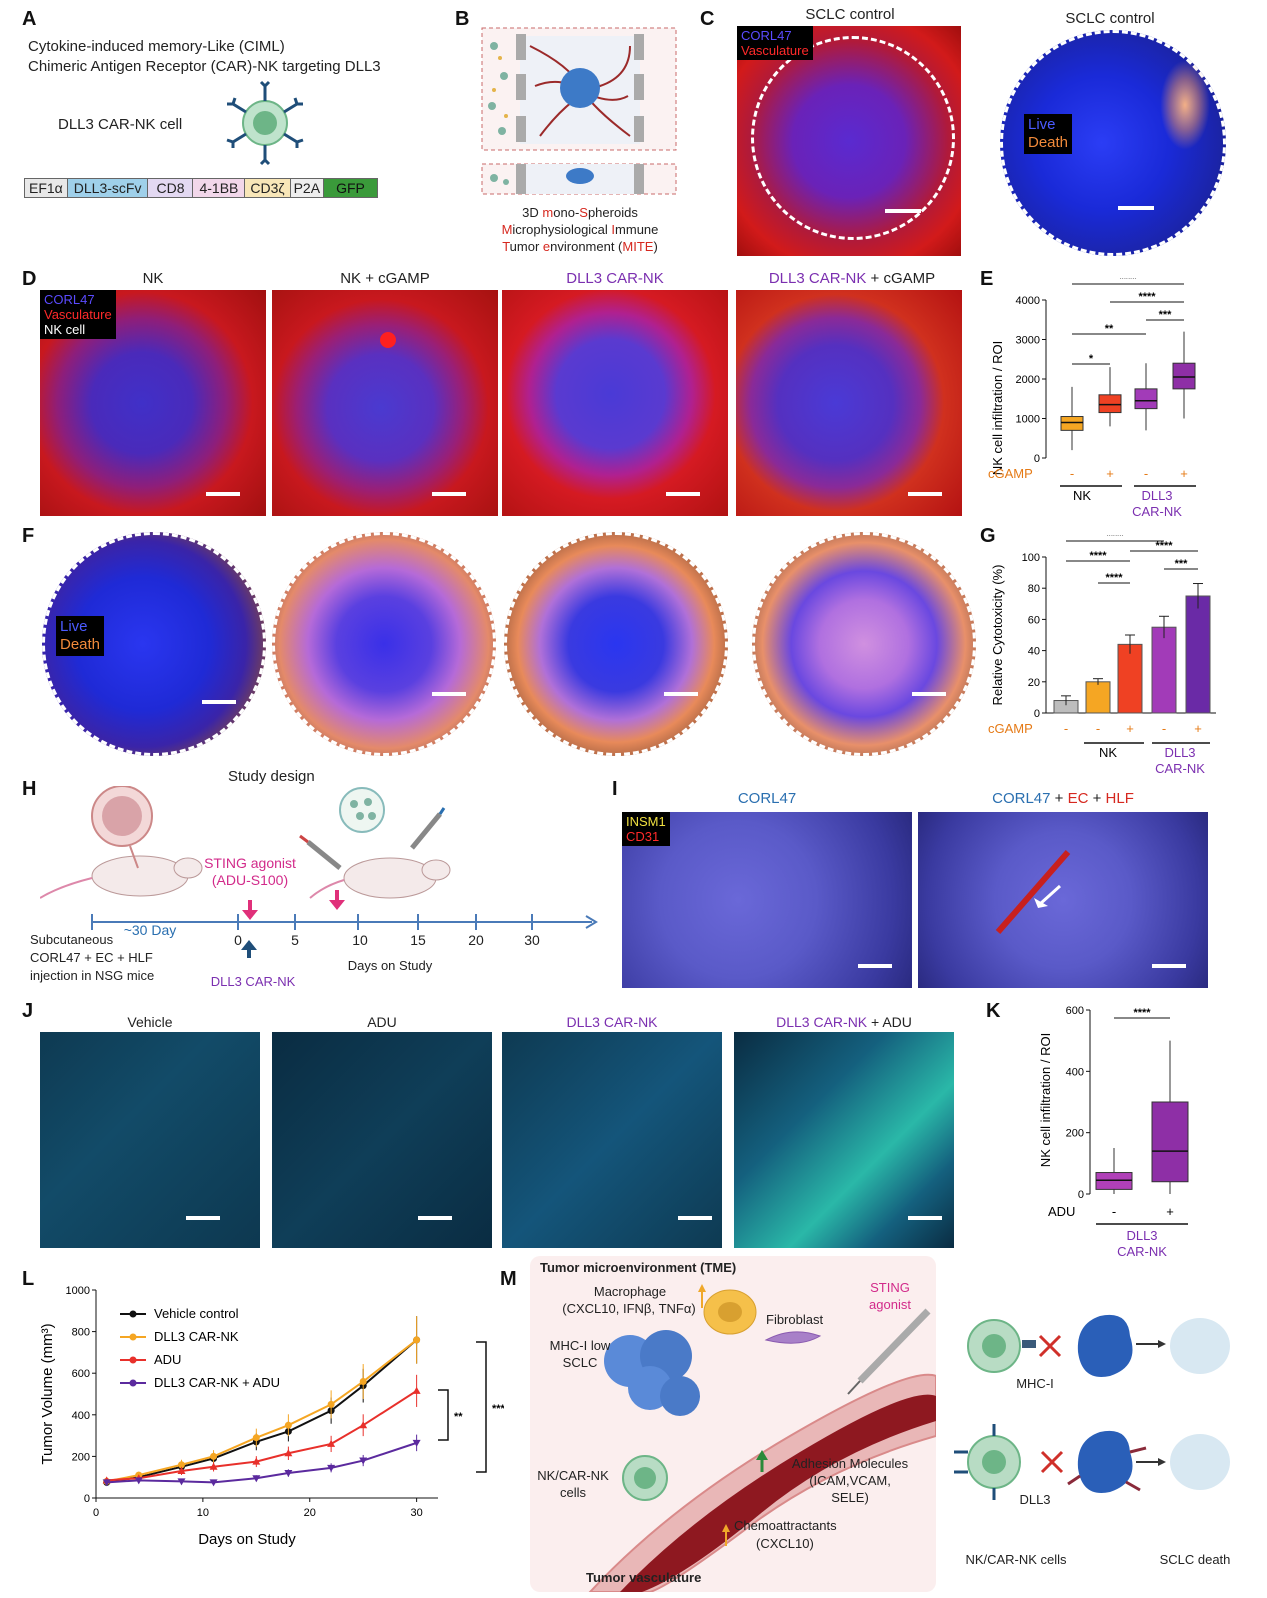 The height and width of the screenshot is (1598, 1267). What do you see at coordinates (462, 19) in the screenshot?
I see `panel-label-b: B` at bounding box center [462, 19].